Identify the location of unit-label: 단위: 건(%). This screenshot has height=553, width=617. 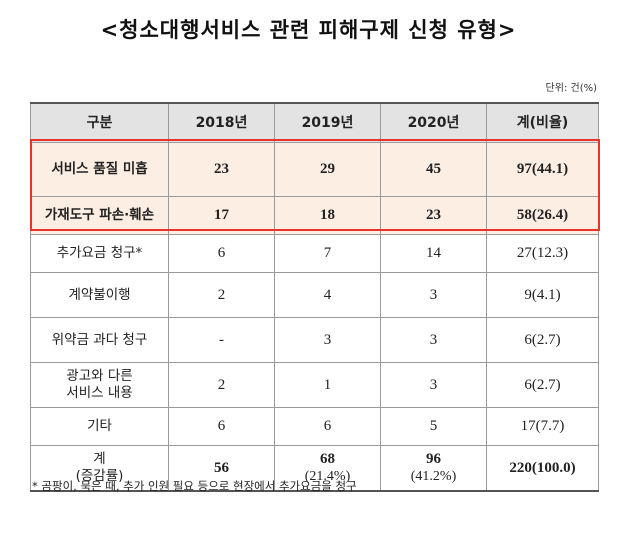
(571, 88).